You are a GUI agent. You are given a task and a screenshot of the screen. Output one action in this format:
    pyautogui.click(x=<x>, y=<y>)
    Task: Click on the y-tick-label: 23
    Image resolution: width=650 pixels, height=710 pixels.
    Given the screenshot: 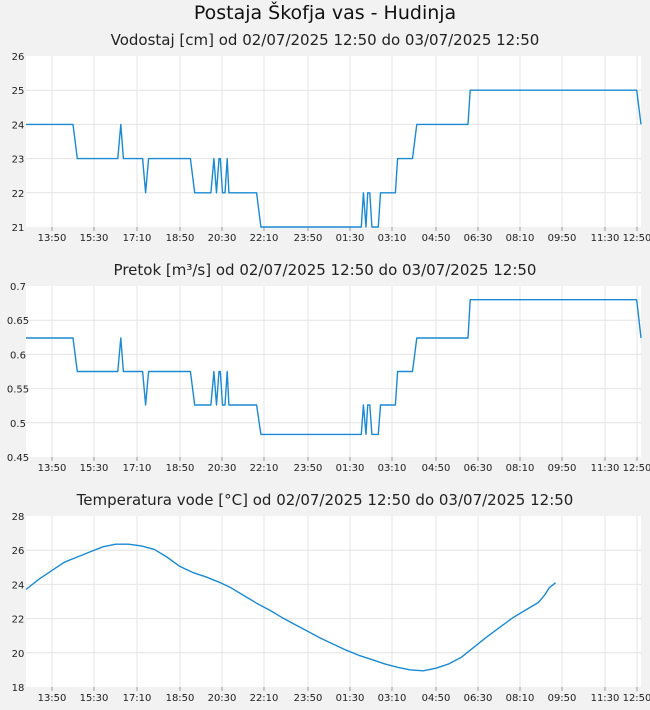 What is the action you would take?
    pyautogui.click(x=18, y=160)
    